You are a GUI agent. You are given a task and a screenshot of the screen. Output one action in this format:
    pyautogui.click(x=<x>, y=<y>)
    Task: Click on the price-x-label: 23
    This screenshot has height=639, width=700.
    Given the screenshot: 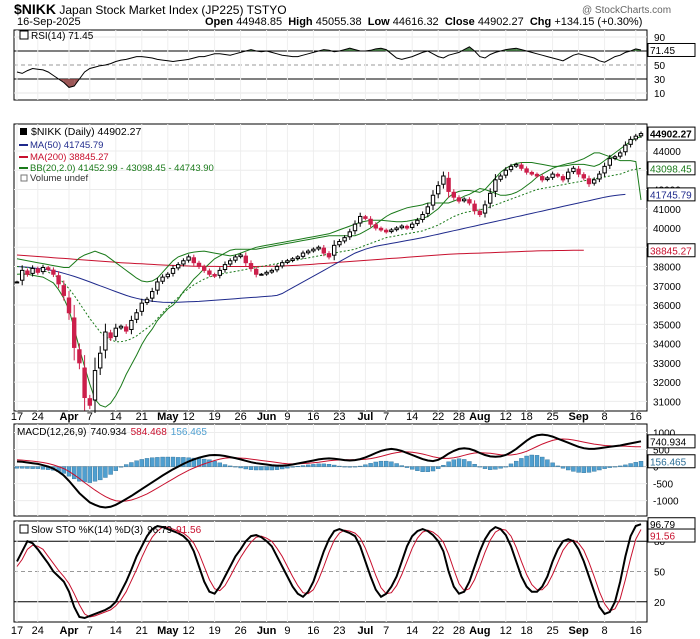 What is the action you would take?
    pyautogui.click(x=339, y=417)
    